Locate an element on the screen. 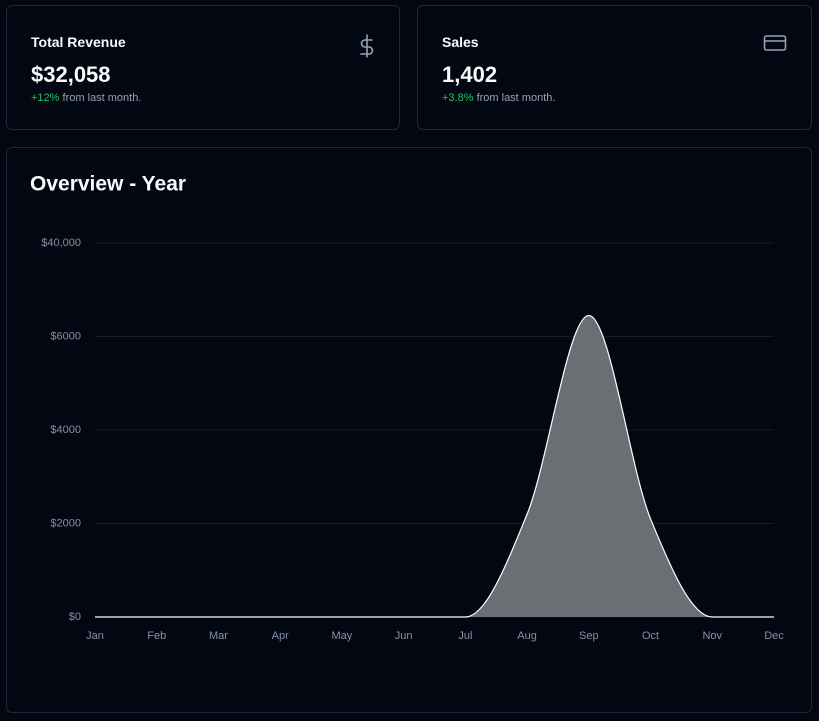 This screenshot has height=721, width=819. x-tick-label: Sep is located at coordinates (589, 636).